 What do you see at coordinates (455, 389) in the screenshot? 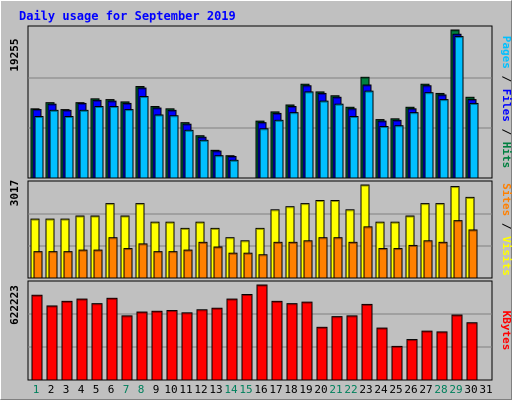
I see `x-tick-label-day-29: 29` at bounding box center [455, 389].